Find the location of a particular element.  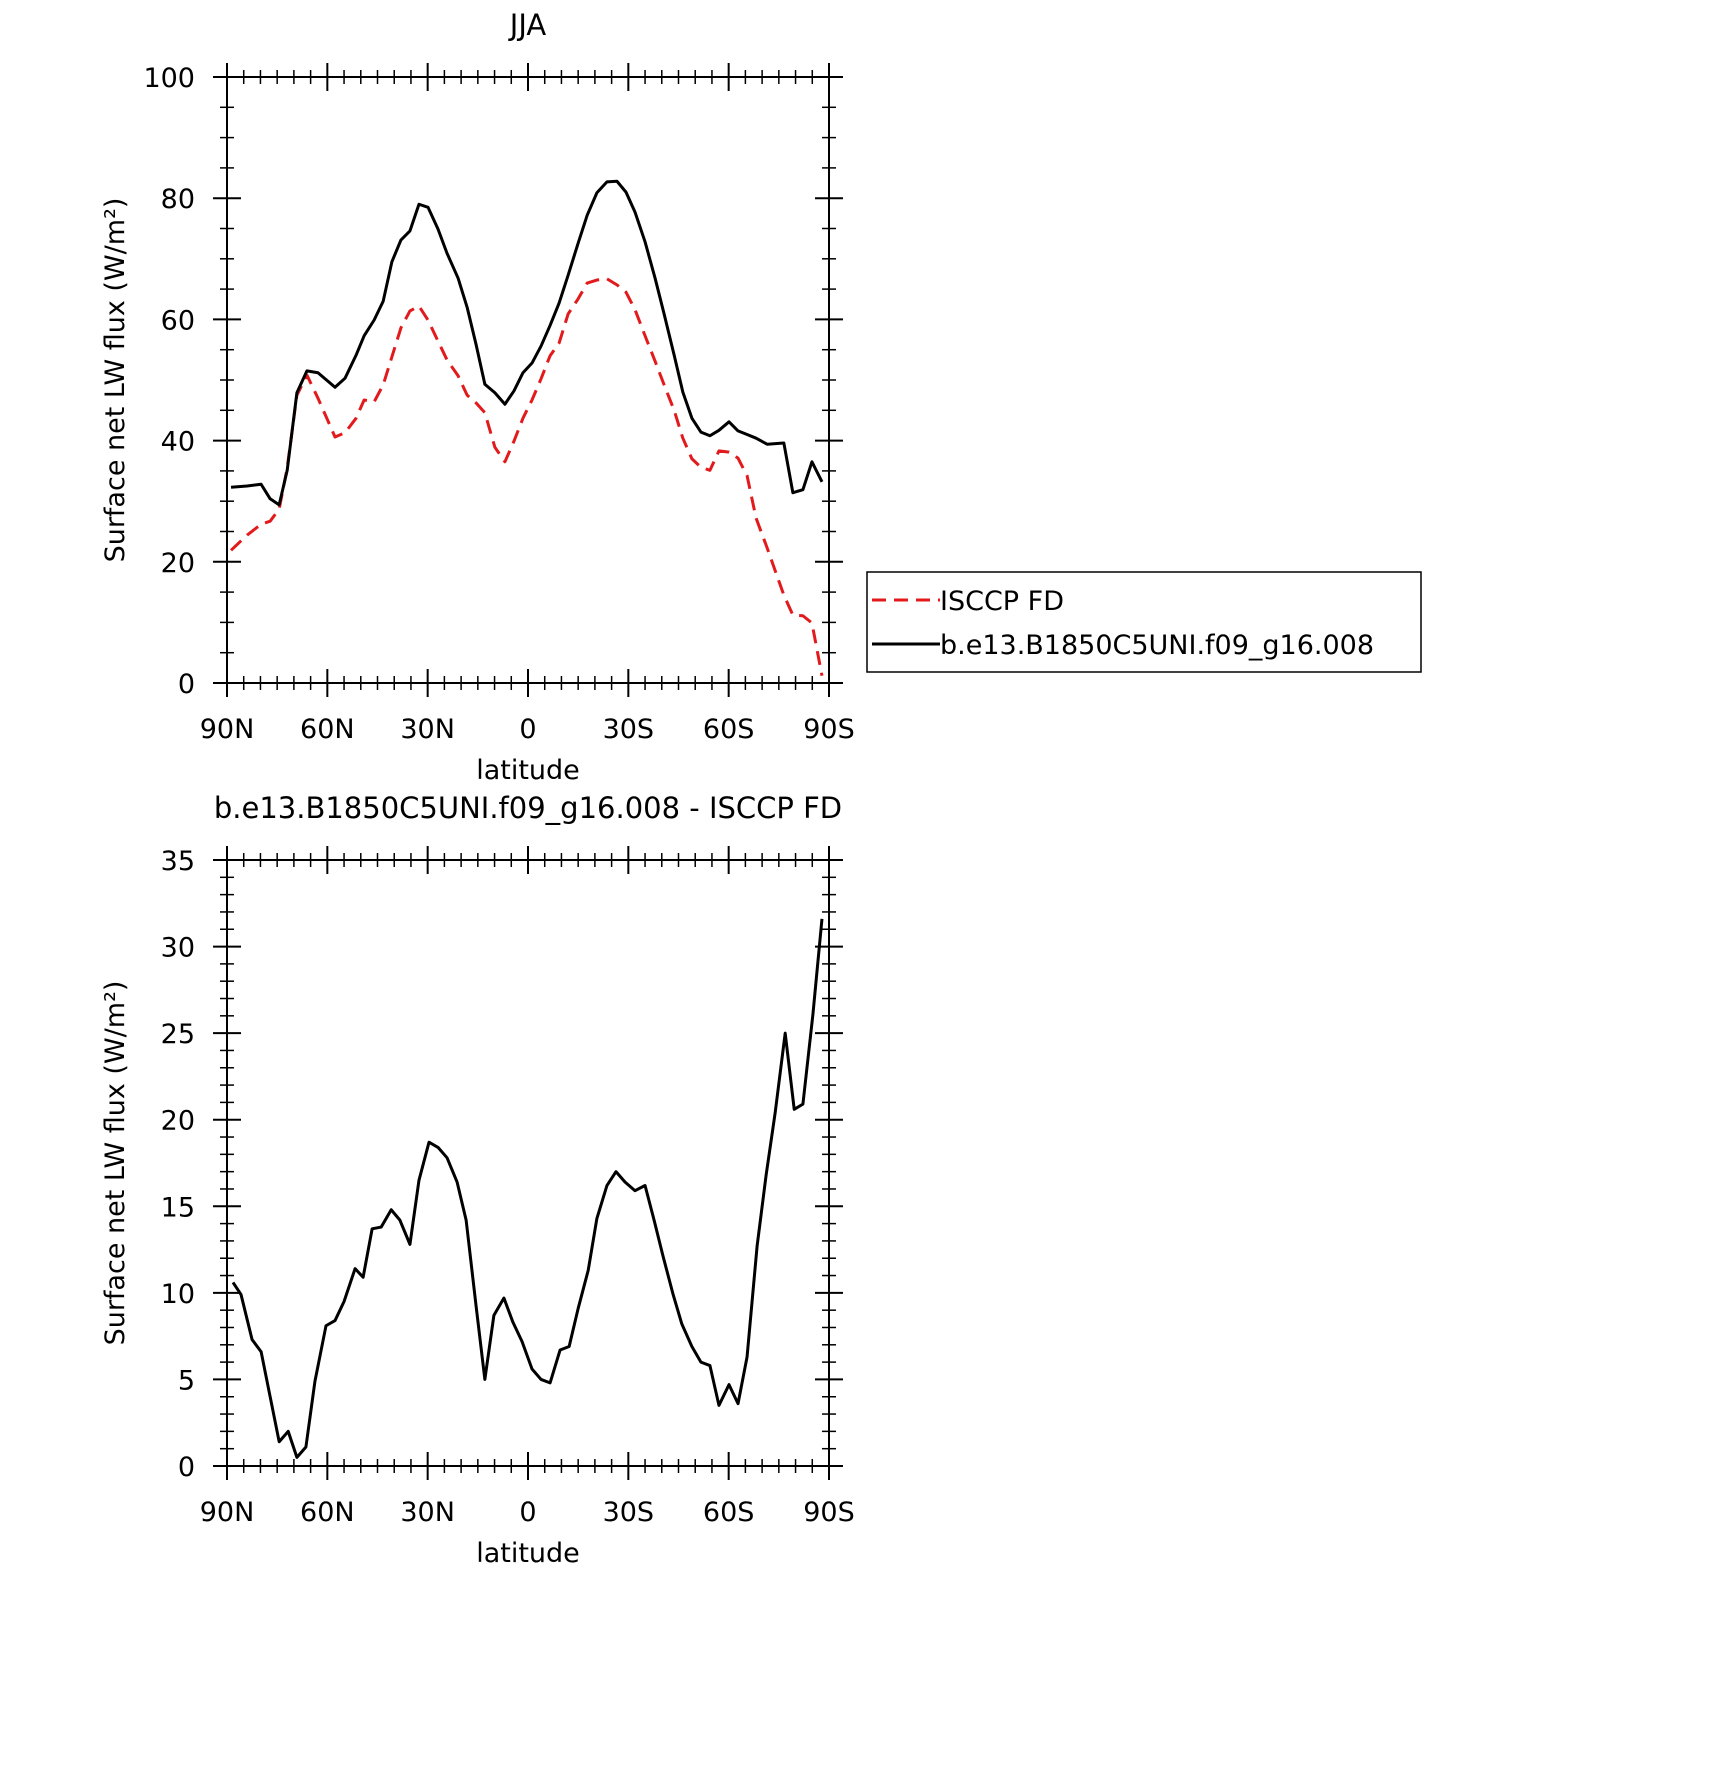

y-tick-label: 80 is located at coordinates (178, 199).